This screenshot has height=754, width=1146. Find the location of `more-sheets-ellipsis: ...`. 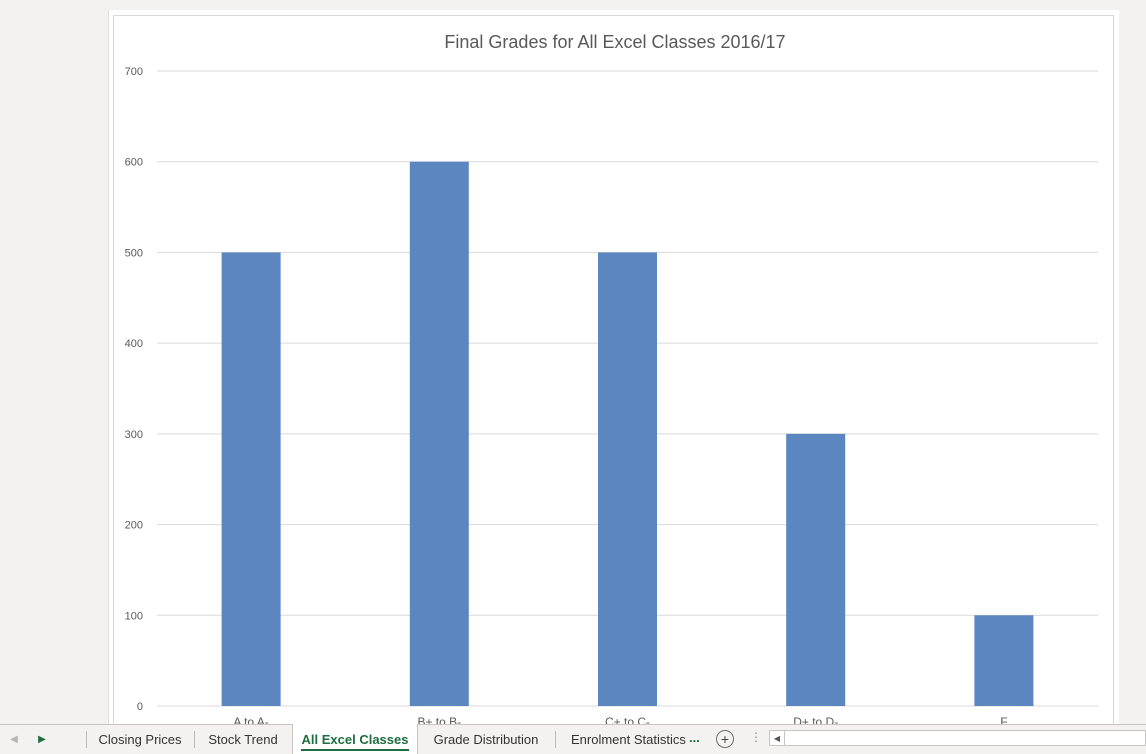

more-sheets-ellipsis: ... is located at coordinates (694, 737).